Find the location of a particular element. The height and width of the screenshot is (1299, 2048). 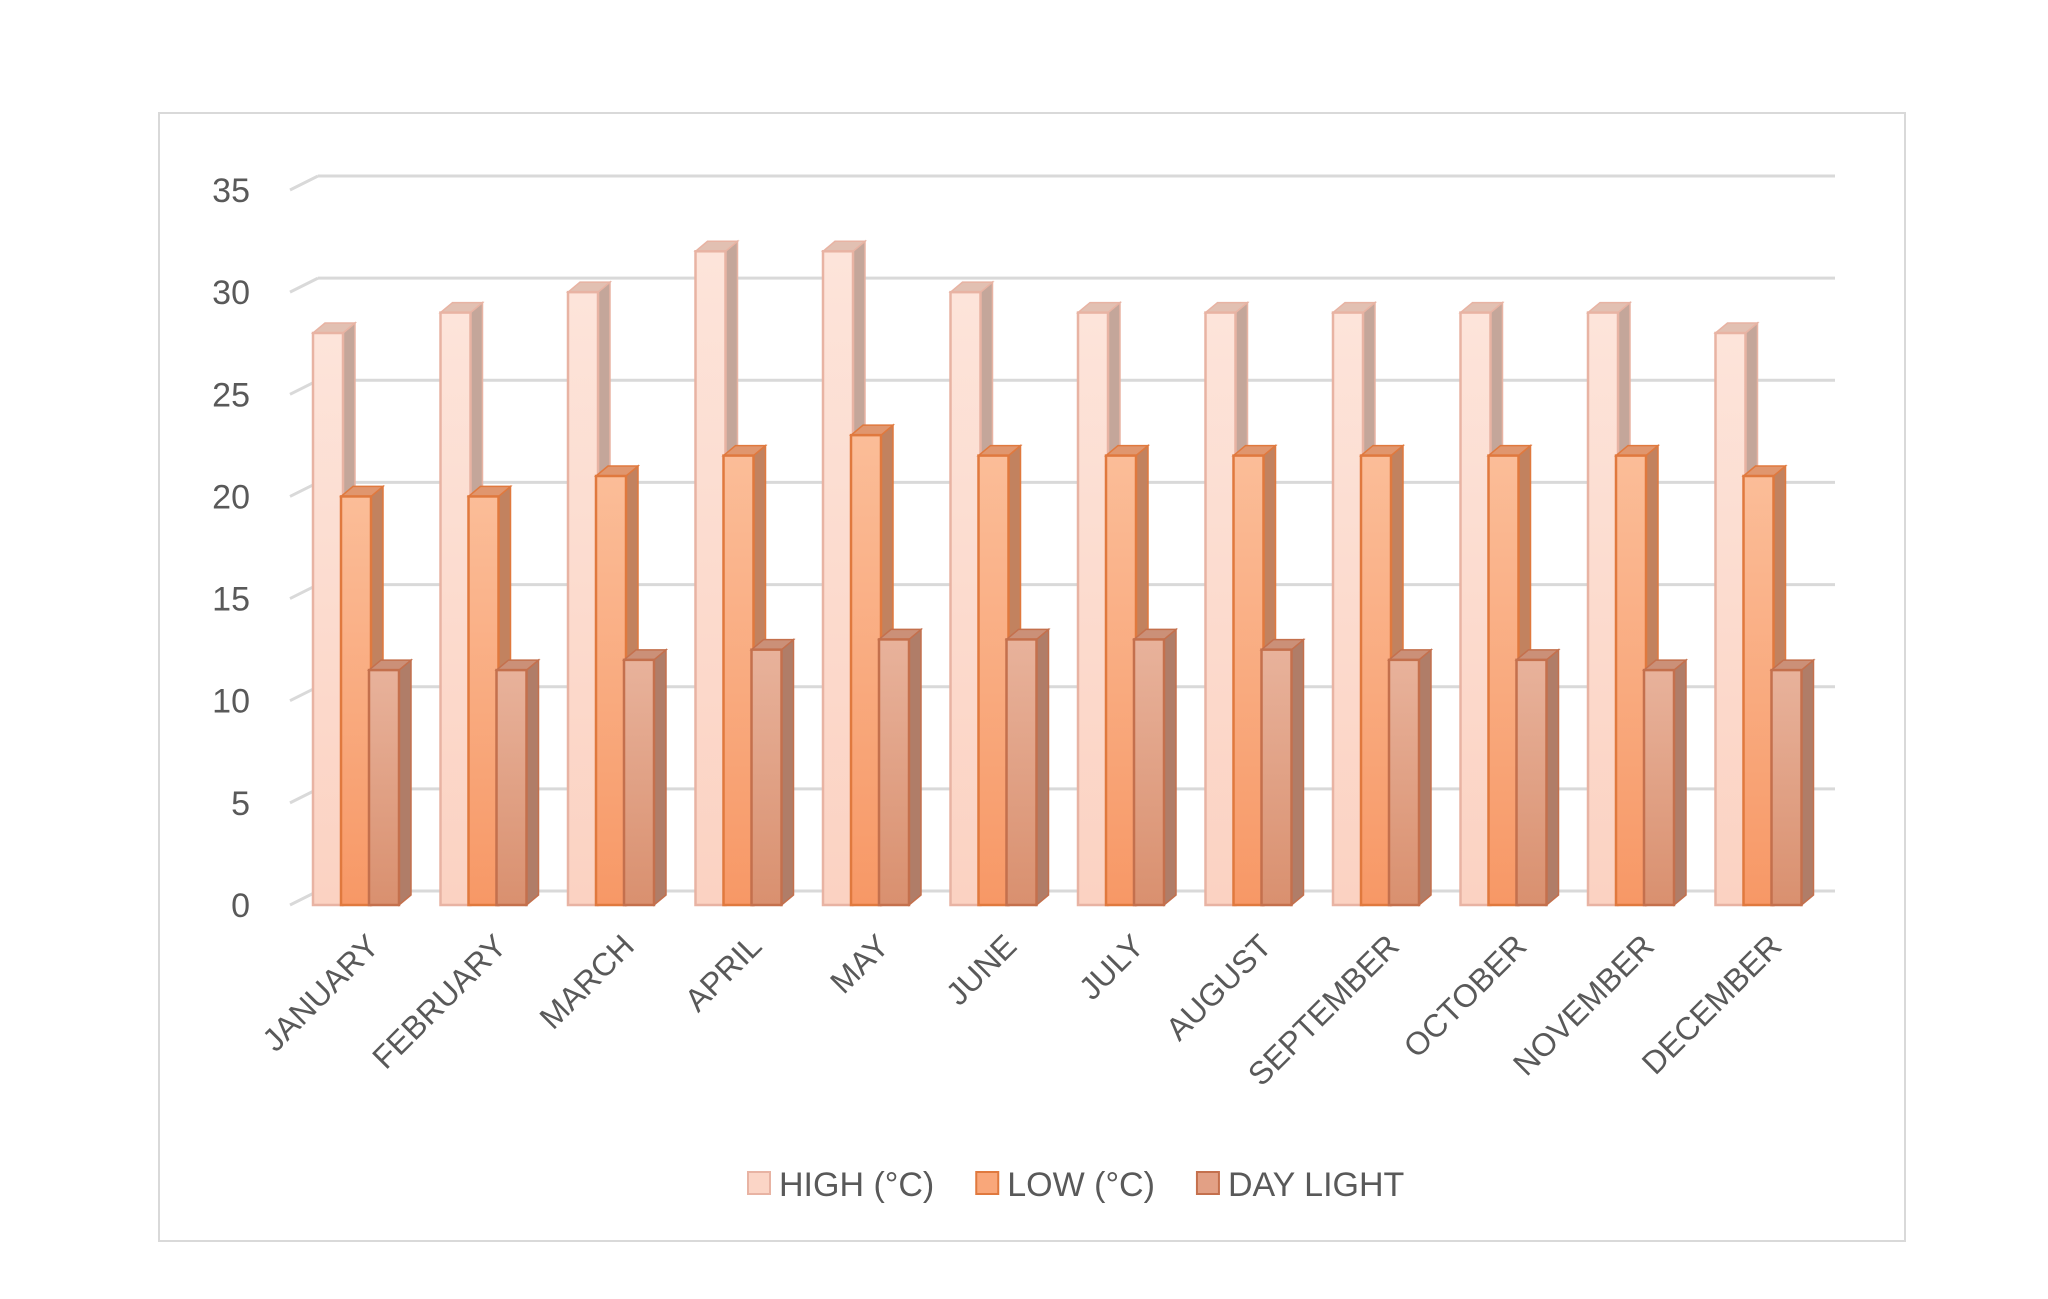

x-category-label: APRIL is located at coordinates (723, 972).